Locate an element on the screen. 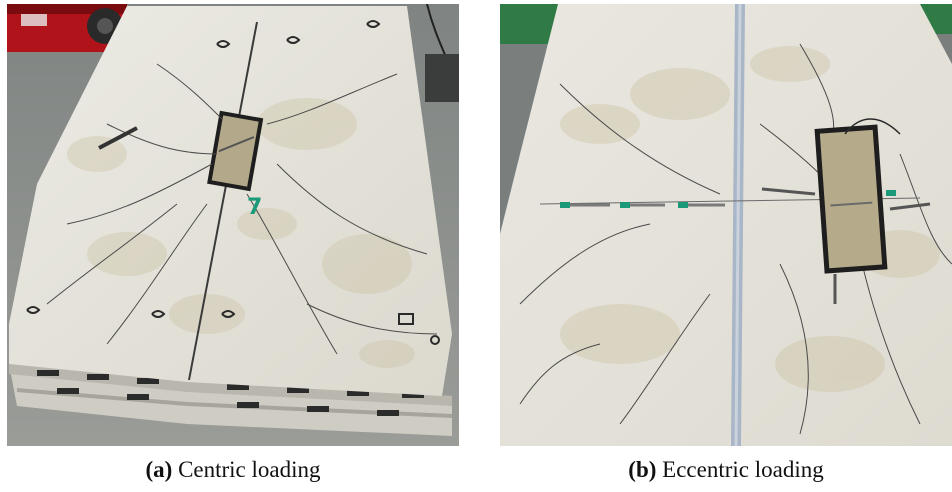  center-joint is located at coordinates (223, 201).